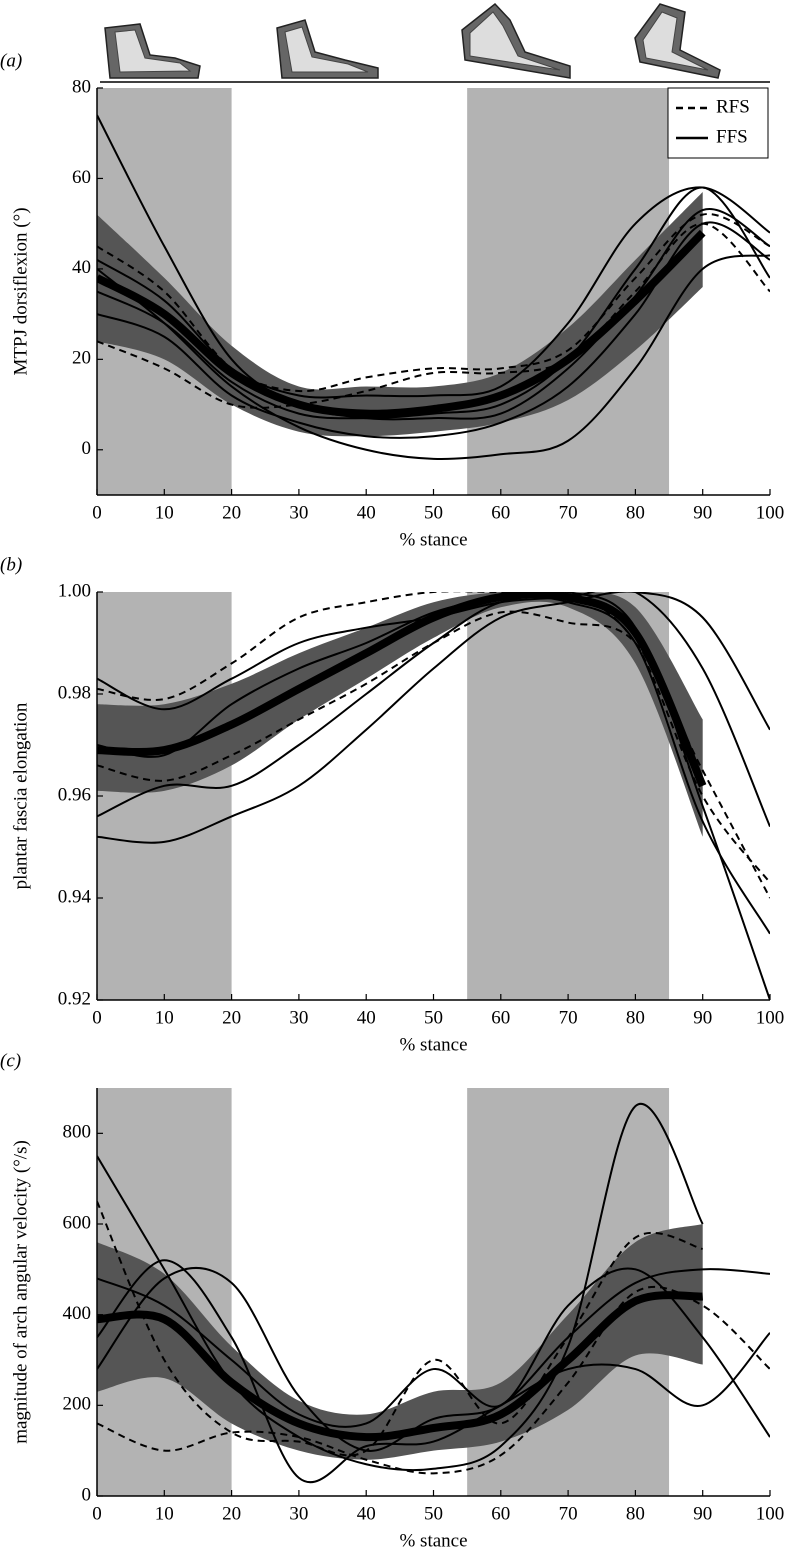 Image resolution: width=790 pixels, height=1564 pixels. I want to click on y-tick-label: 80, so click(81, 86).